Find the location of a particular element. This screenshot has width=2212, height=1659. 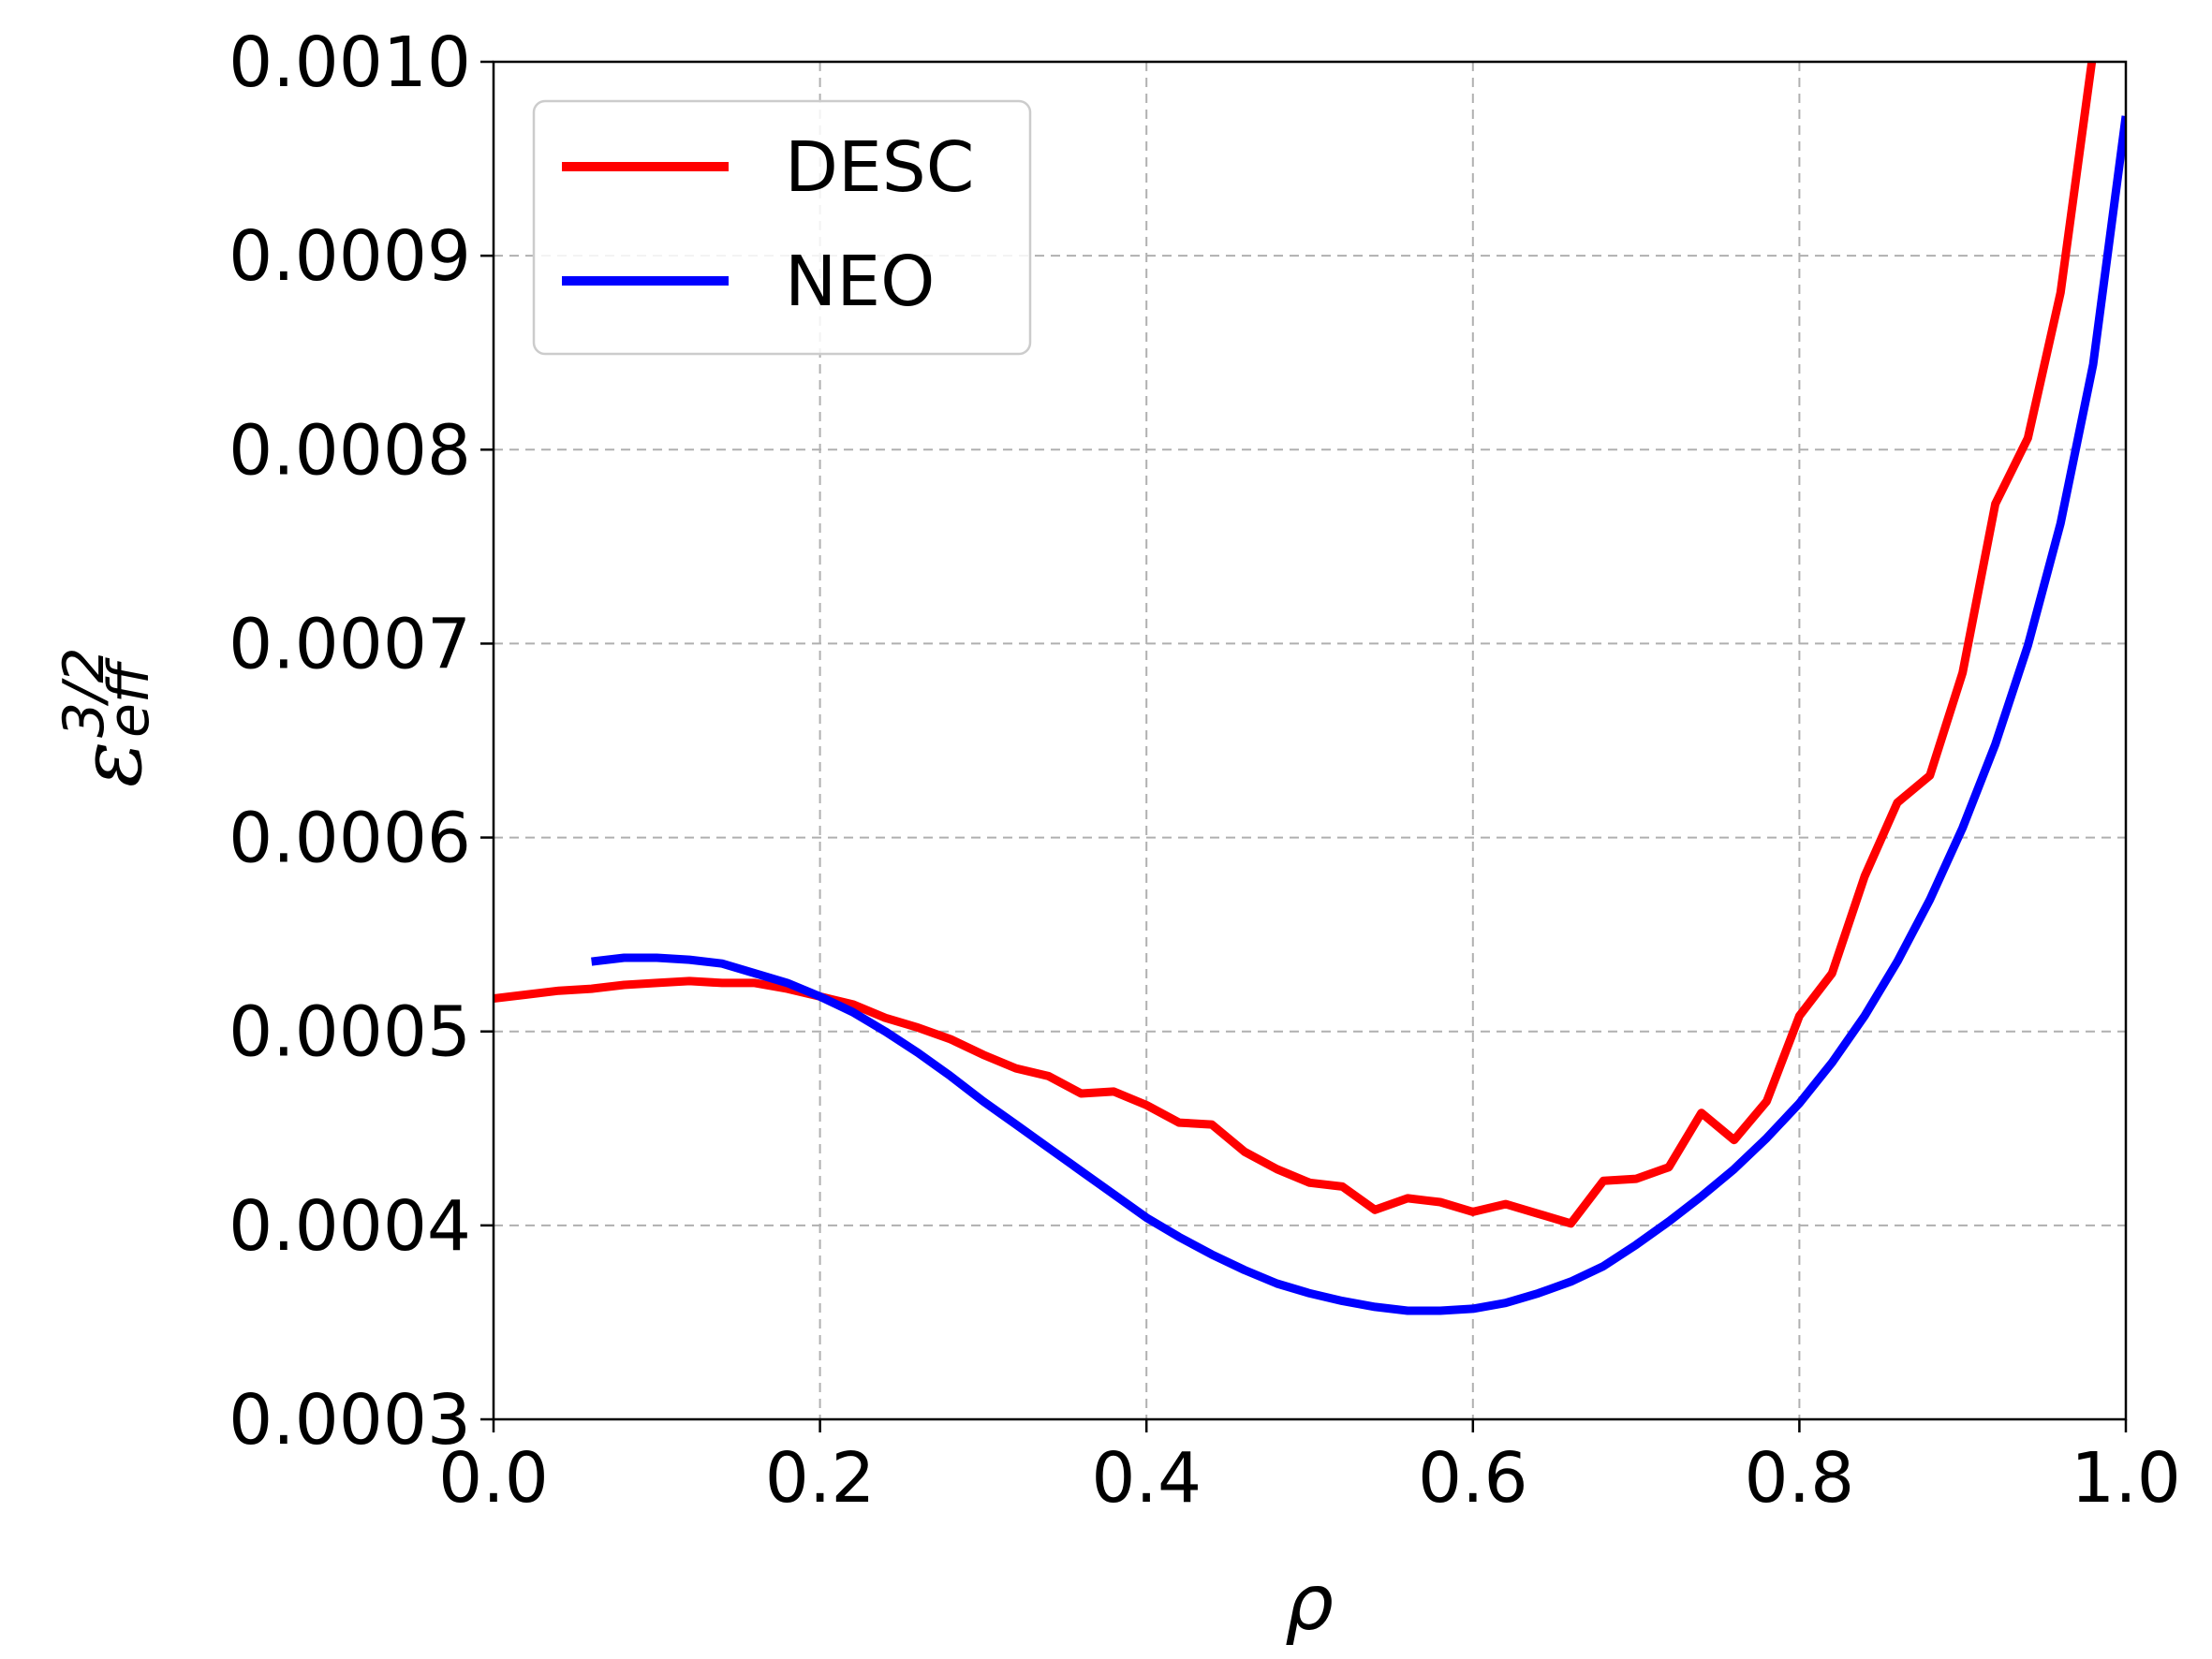

y-axis-label: ε 3/2 eff is located at coordinates (107, 717).